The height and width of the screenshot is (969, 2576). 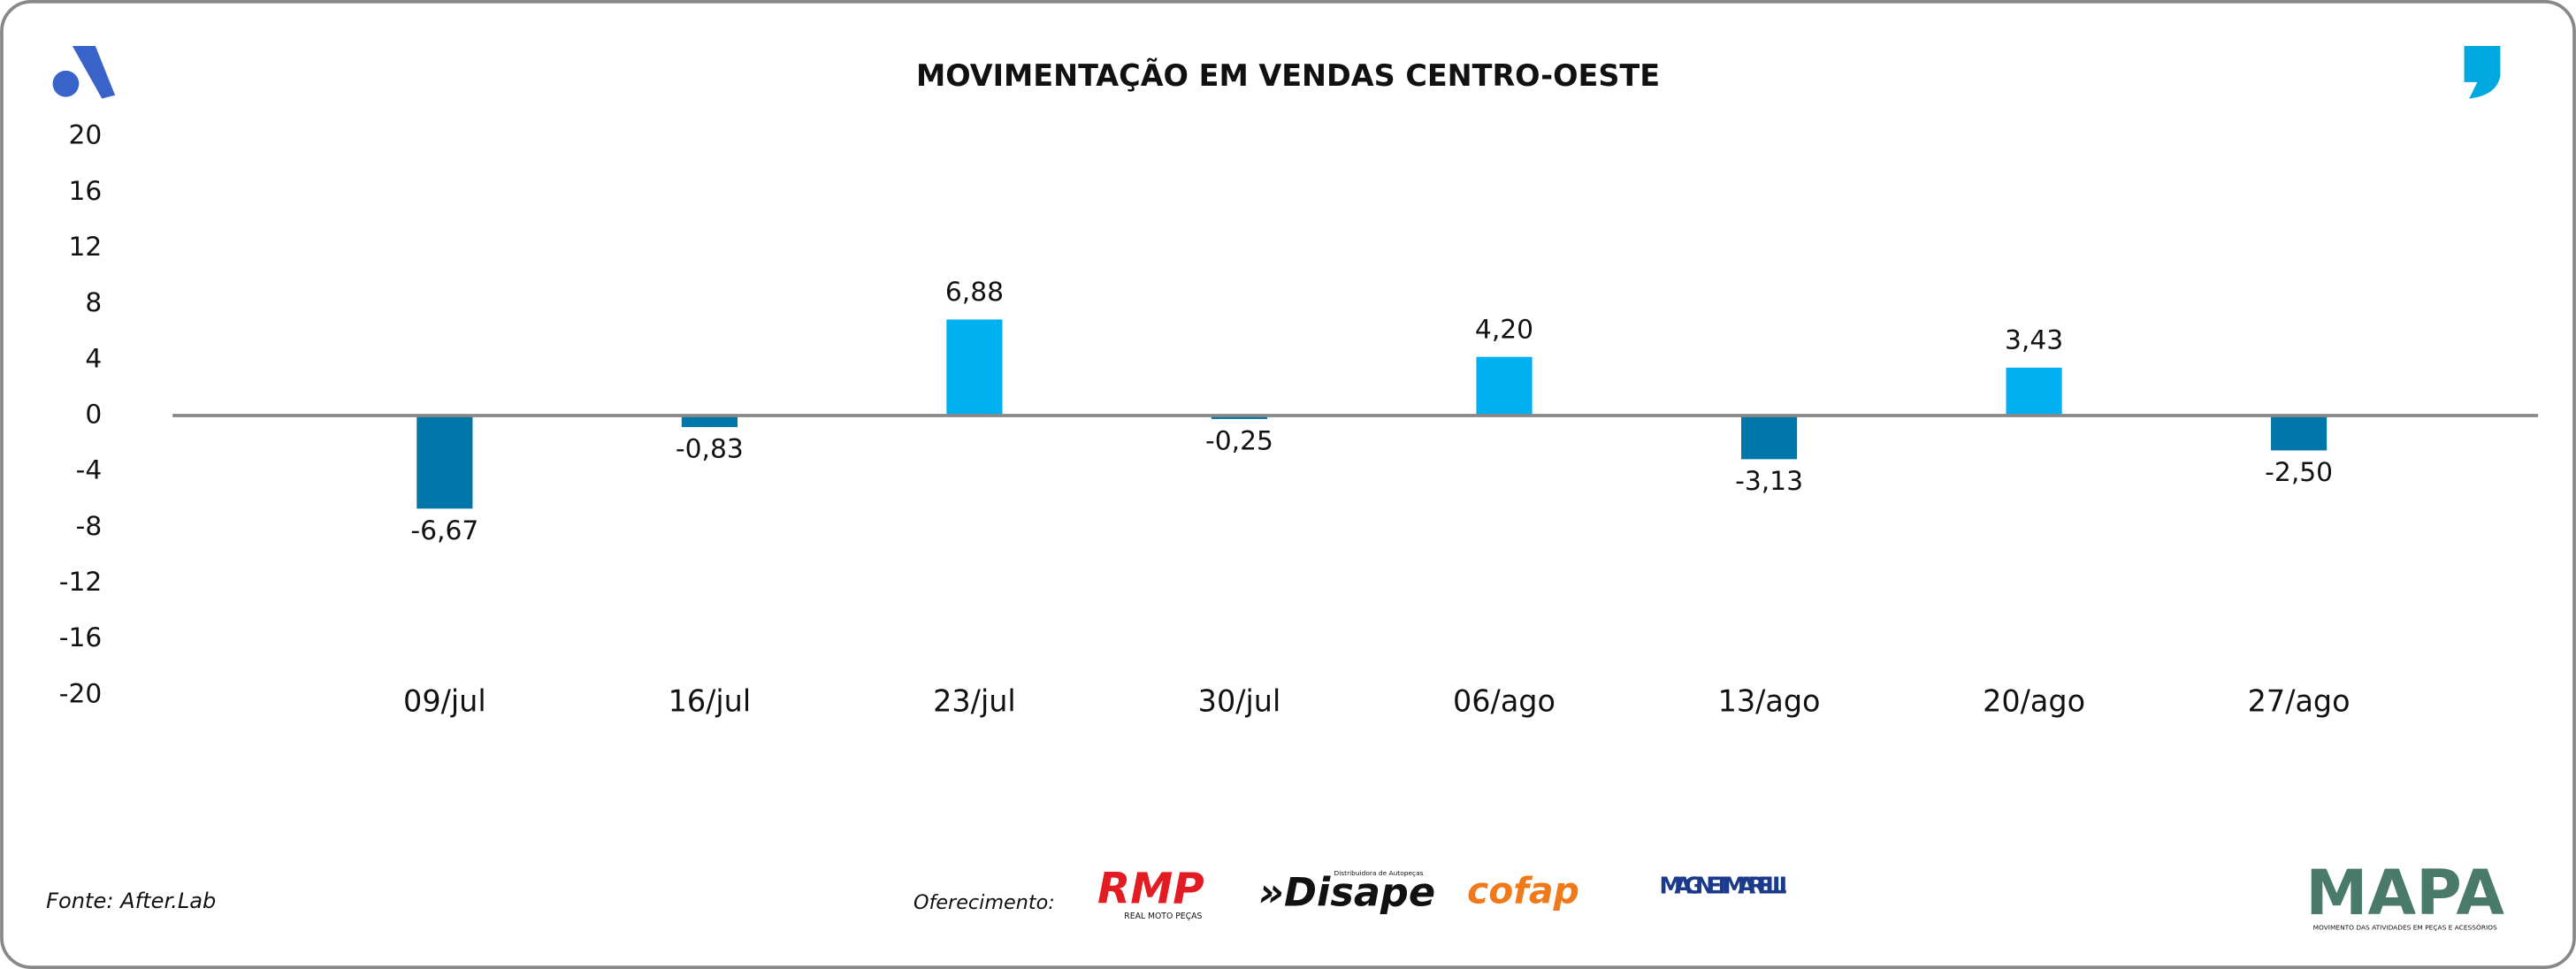 What do you see at coordinates (85, 192) in the screenshot?
I see `y-tick-label: 16` at bounding box center [85, 192].